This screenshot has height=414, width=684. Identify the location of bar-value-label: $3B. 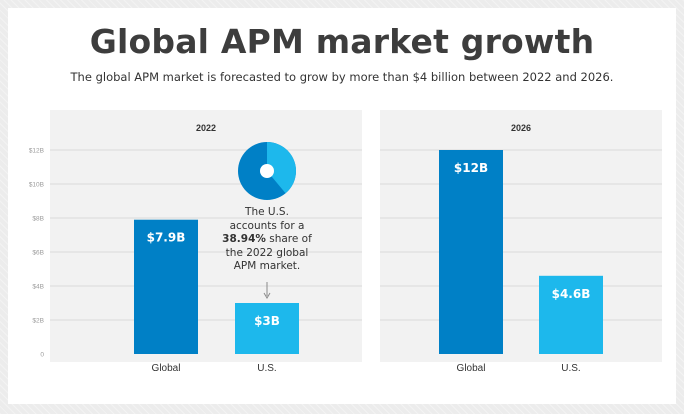
(267, 321).